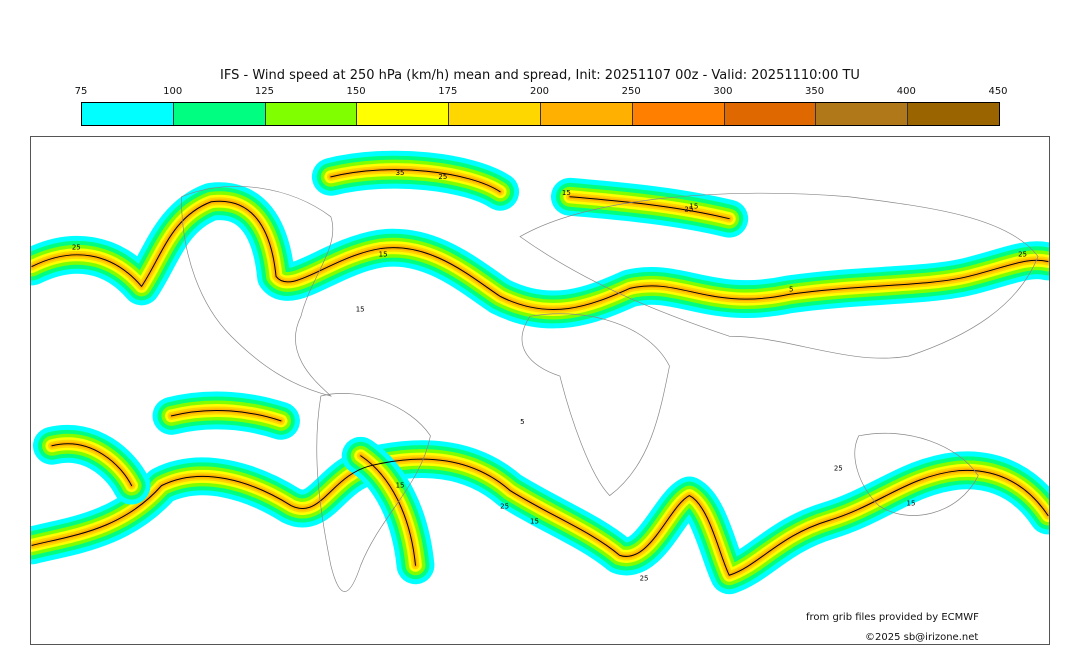  Describe the element at coordinates (356, 91) in the screenshot. I see `colorbar-tick: 150` at that location.